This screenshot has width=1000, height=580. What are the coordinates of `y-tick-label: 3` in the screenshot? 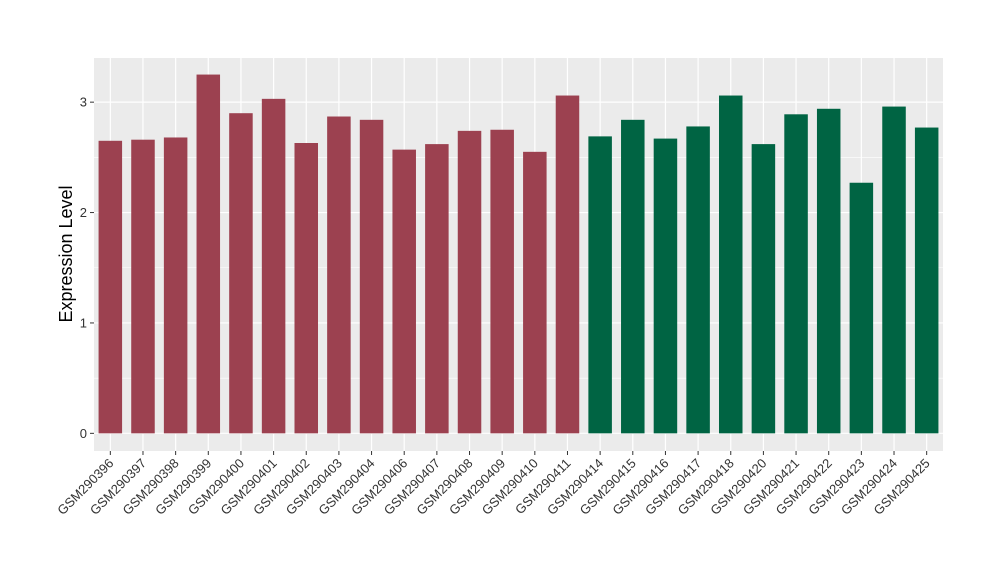 It's located at (83, 102).